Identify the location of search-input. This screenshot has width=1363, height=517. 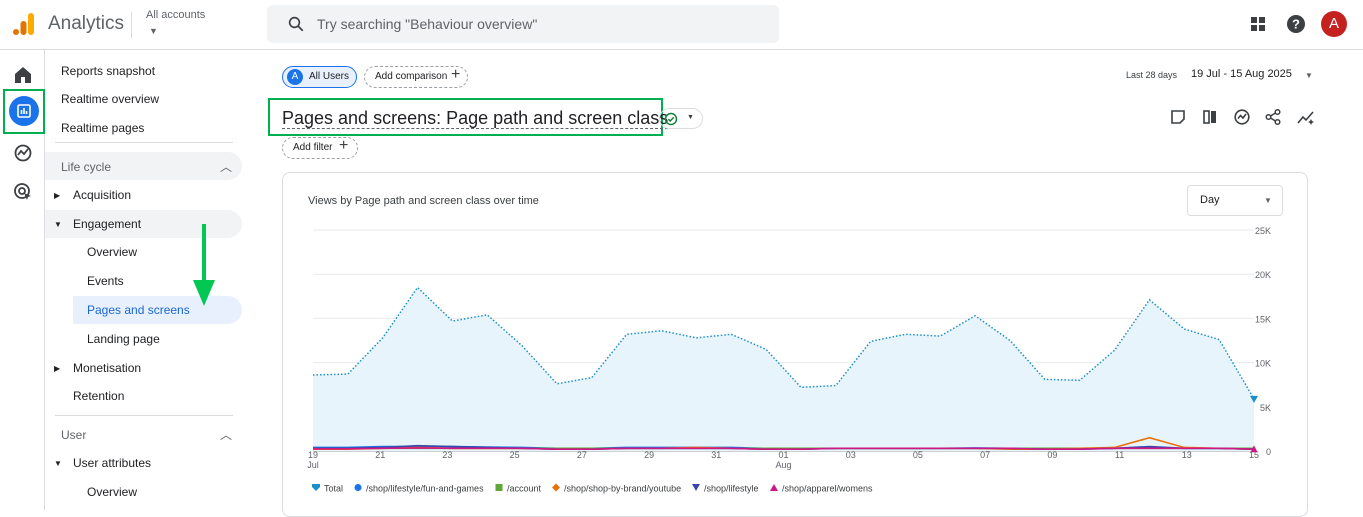
(537, 24).